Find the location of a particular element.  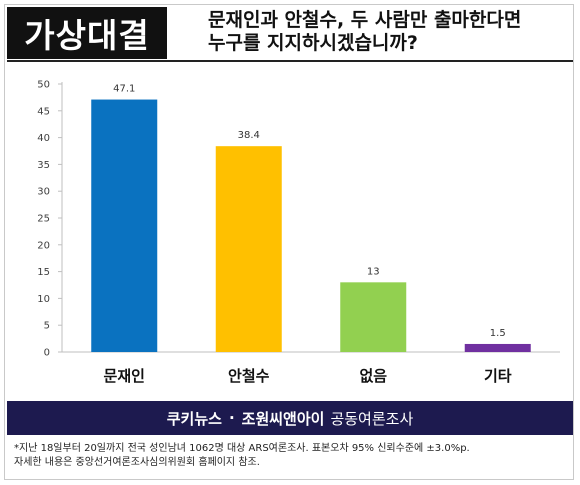

survey-question: 문재인과 안철수, 두 사람만 출마한다면 누구를 지지하시겠습니까? is located at coordinates (388, 32).